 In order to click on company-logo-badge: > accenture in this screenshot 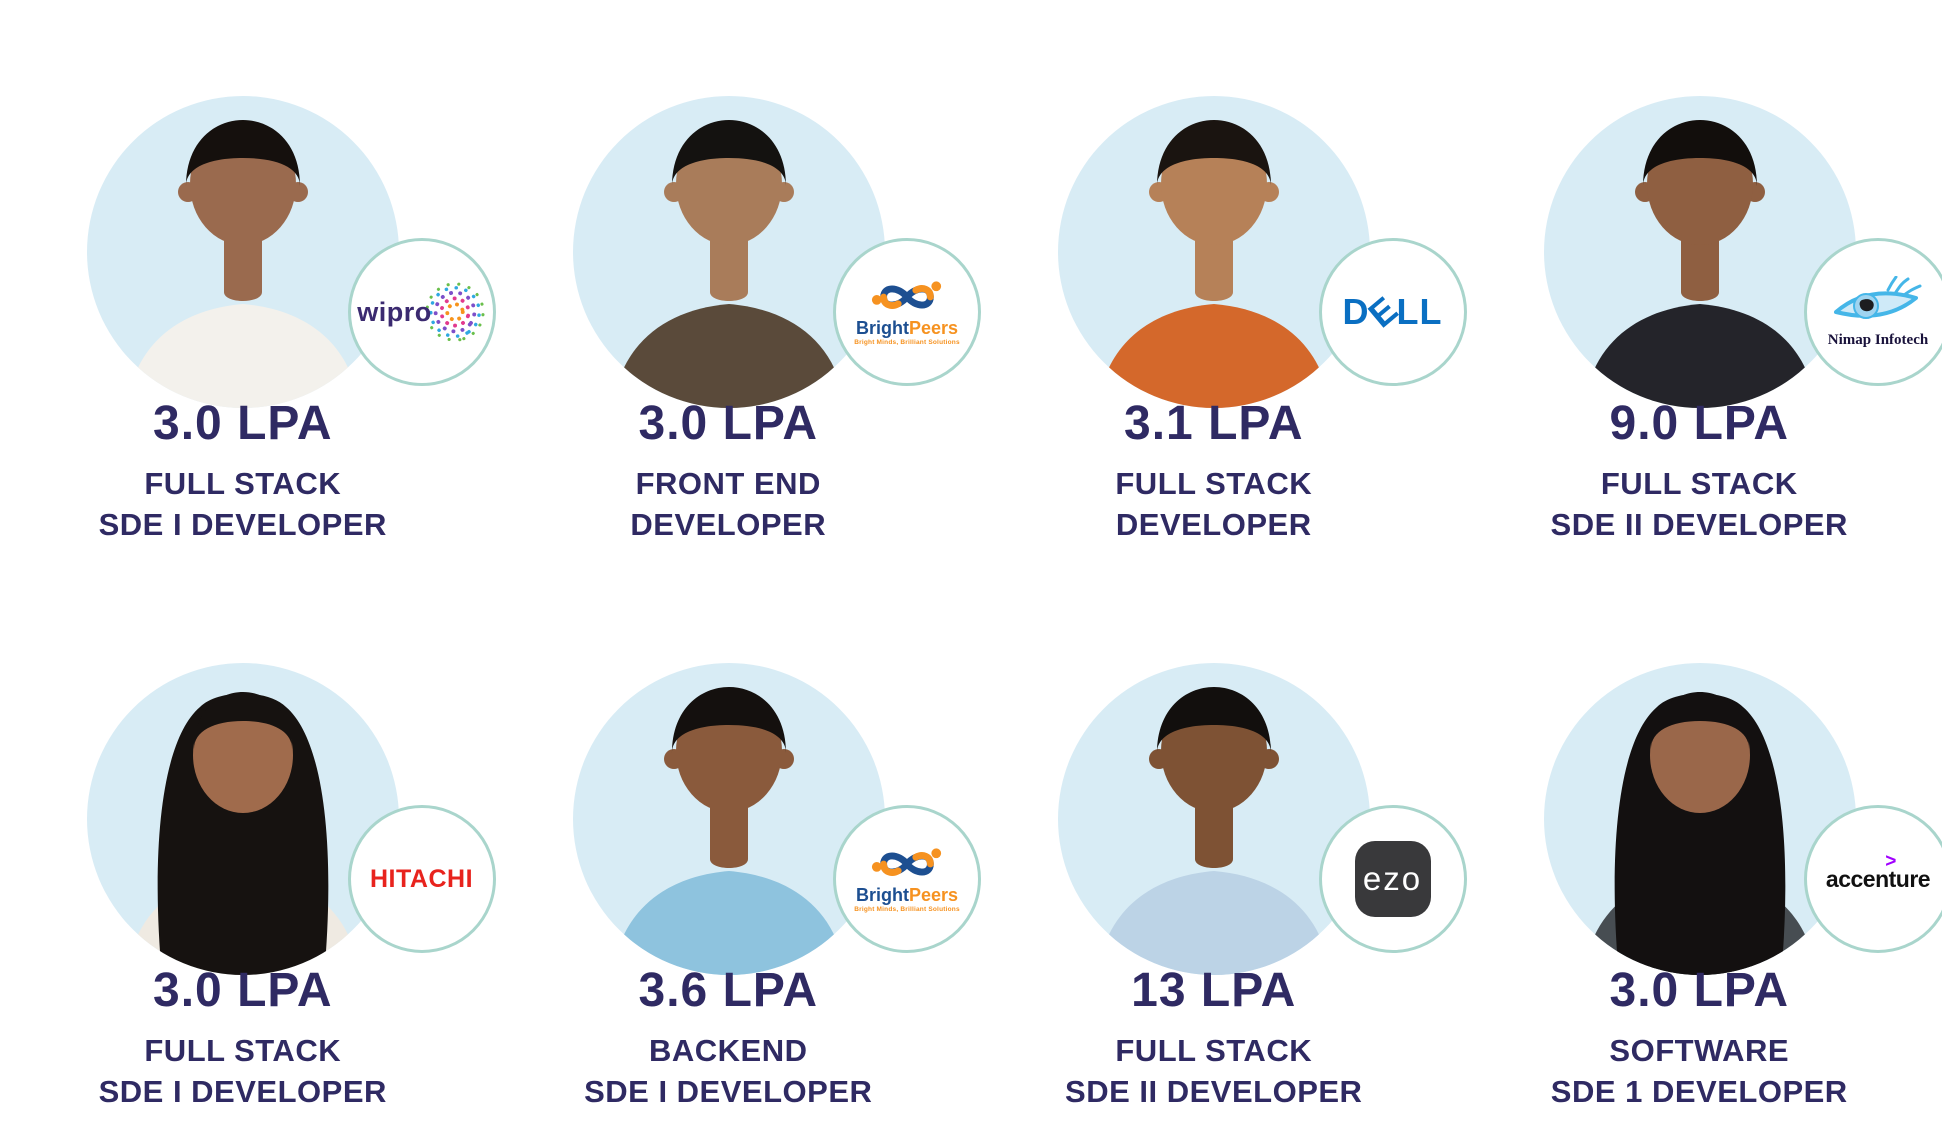, I will do `click(1873, 879)`.